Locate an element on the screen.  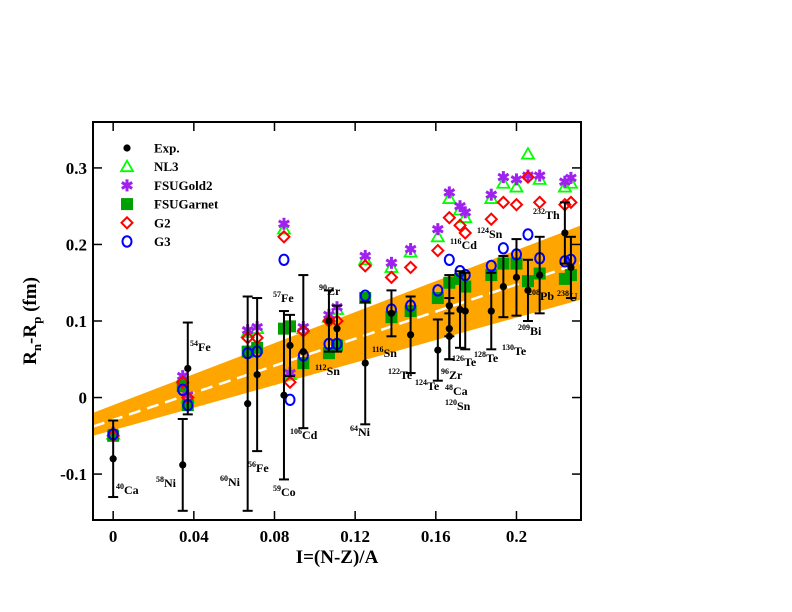
legend-label: NL3 is located at coordinates (166, 166).